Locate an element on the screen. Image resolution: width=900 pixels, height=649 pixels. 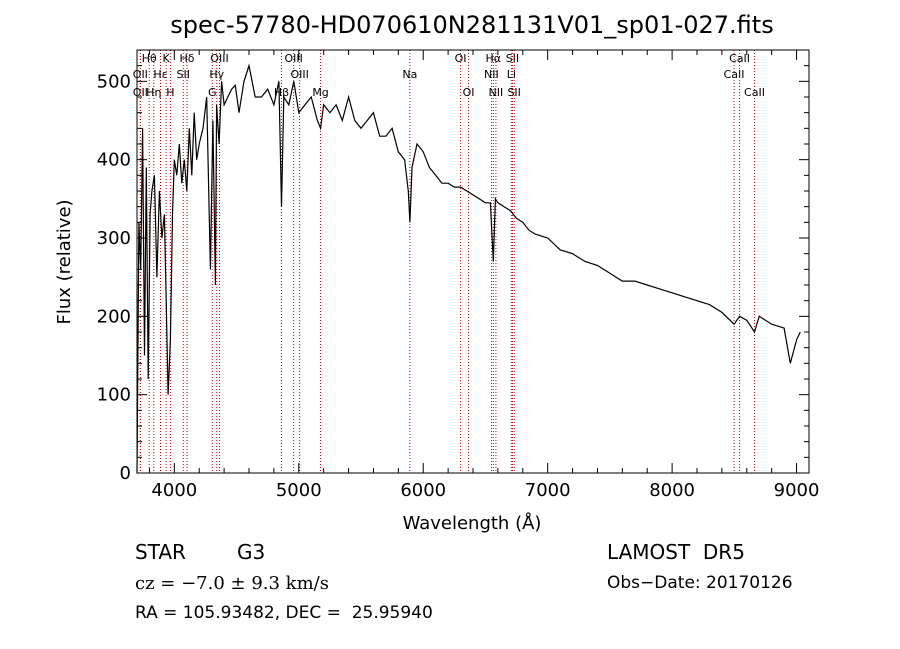
x-tick-label: 7000 is located at coordinates (548, 490).